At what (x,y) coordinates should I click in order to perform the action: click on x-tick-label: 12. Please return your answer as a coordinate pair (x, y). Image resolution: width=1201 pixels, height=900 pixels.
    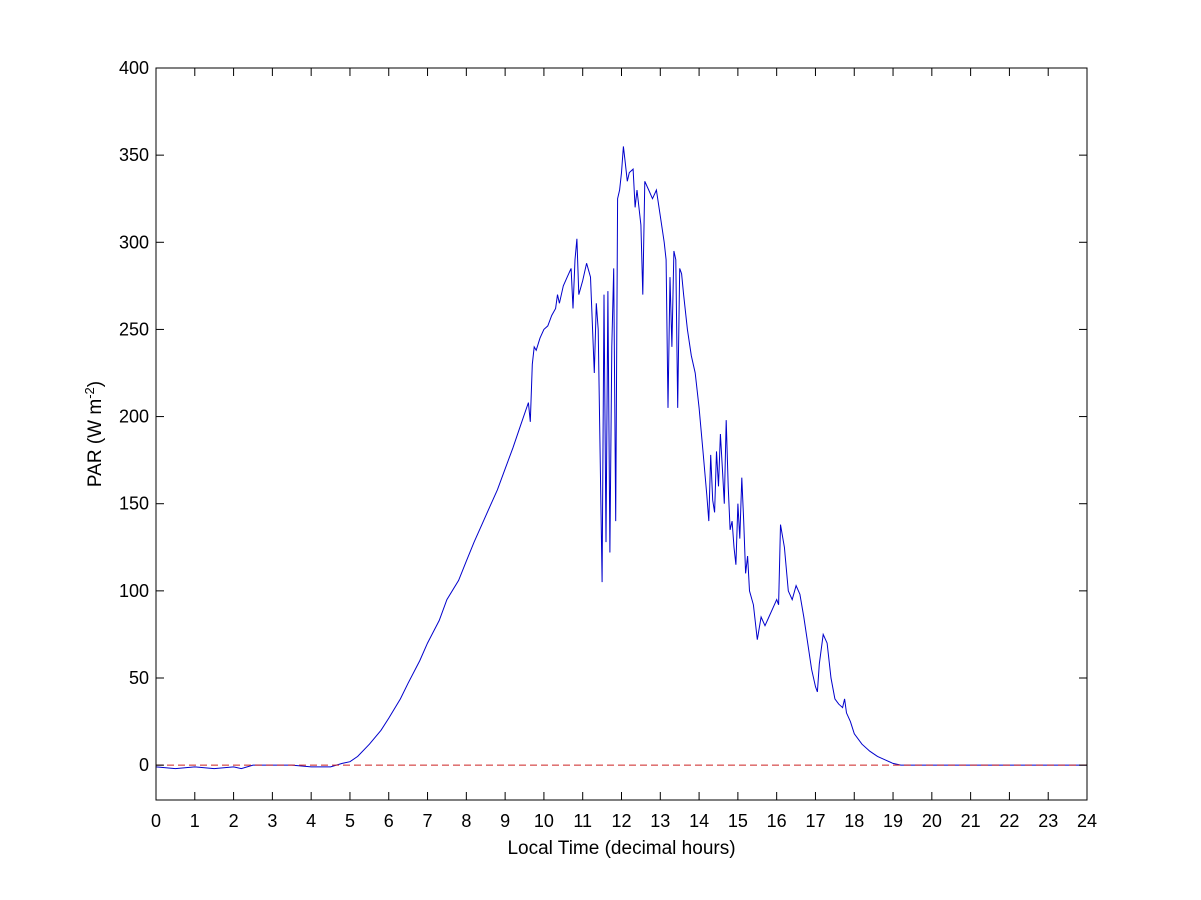
    Looking at the image, I should click on (621, 821).